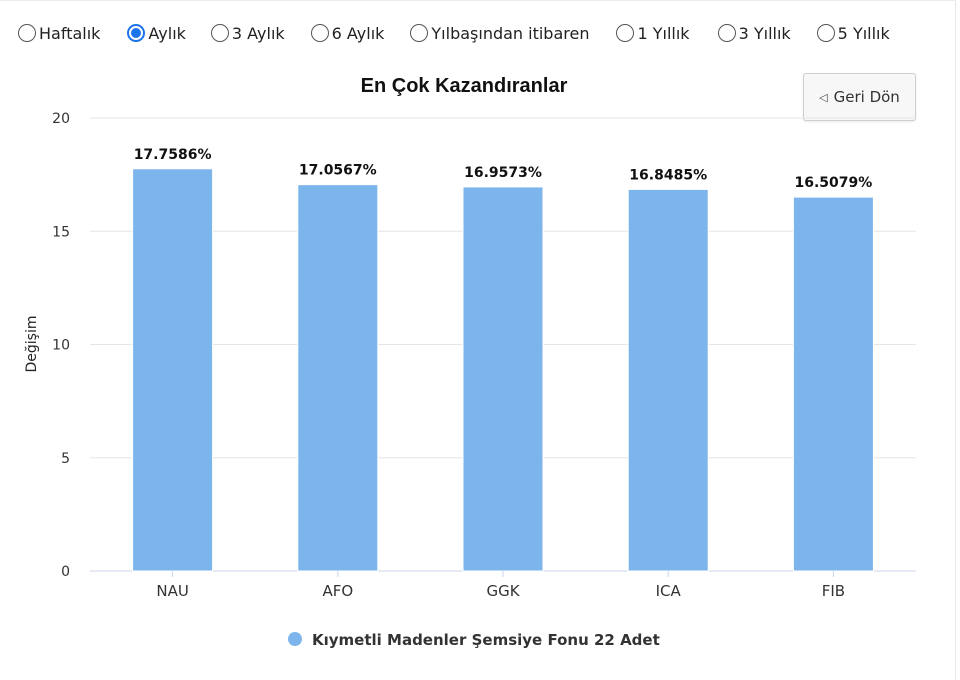  I want to click on data-labels: 17.7586% 17.0567% 16.9573% 16.8485% 16.5079%, so click(503, 168).